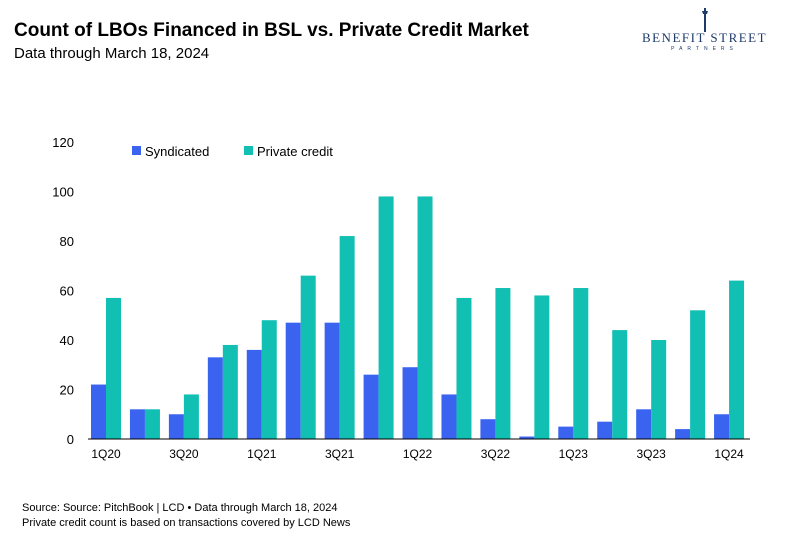  I want to click on brand-logo: BENEFIT STREET PARTNERS, so click(704, 30).